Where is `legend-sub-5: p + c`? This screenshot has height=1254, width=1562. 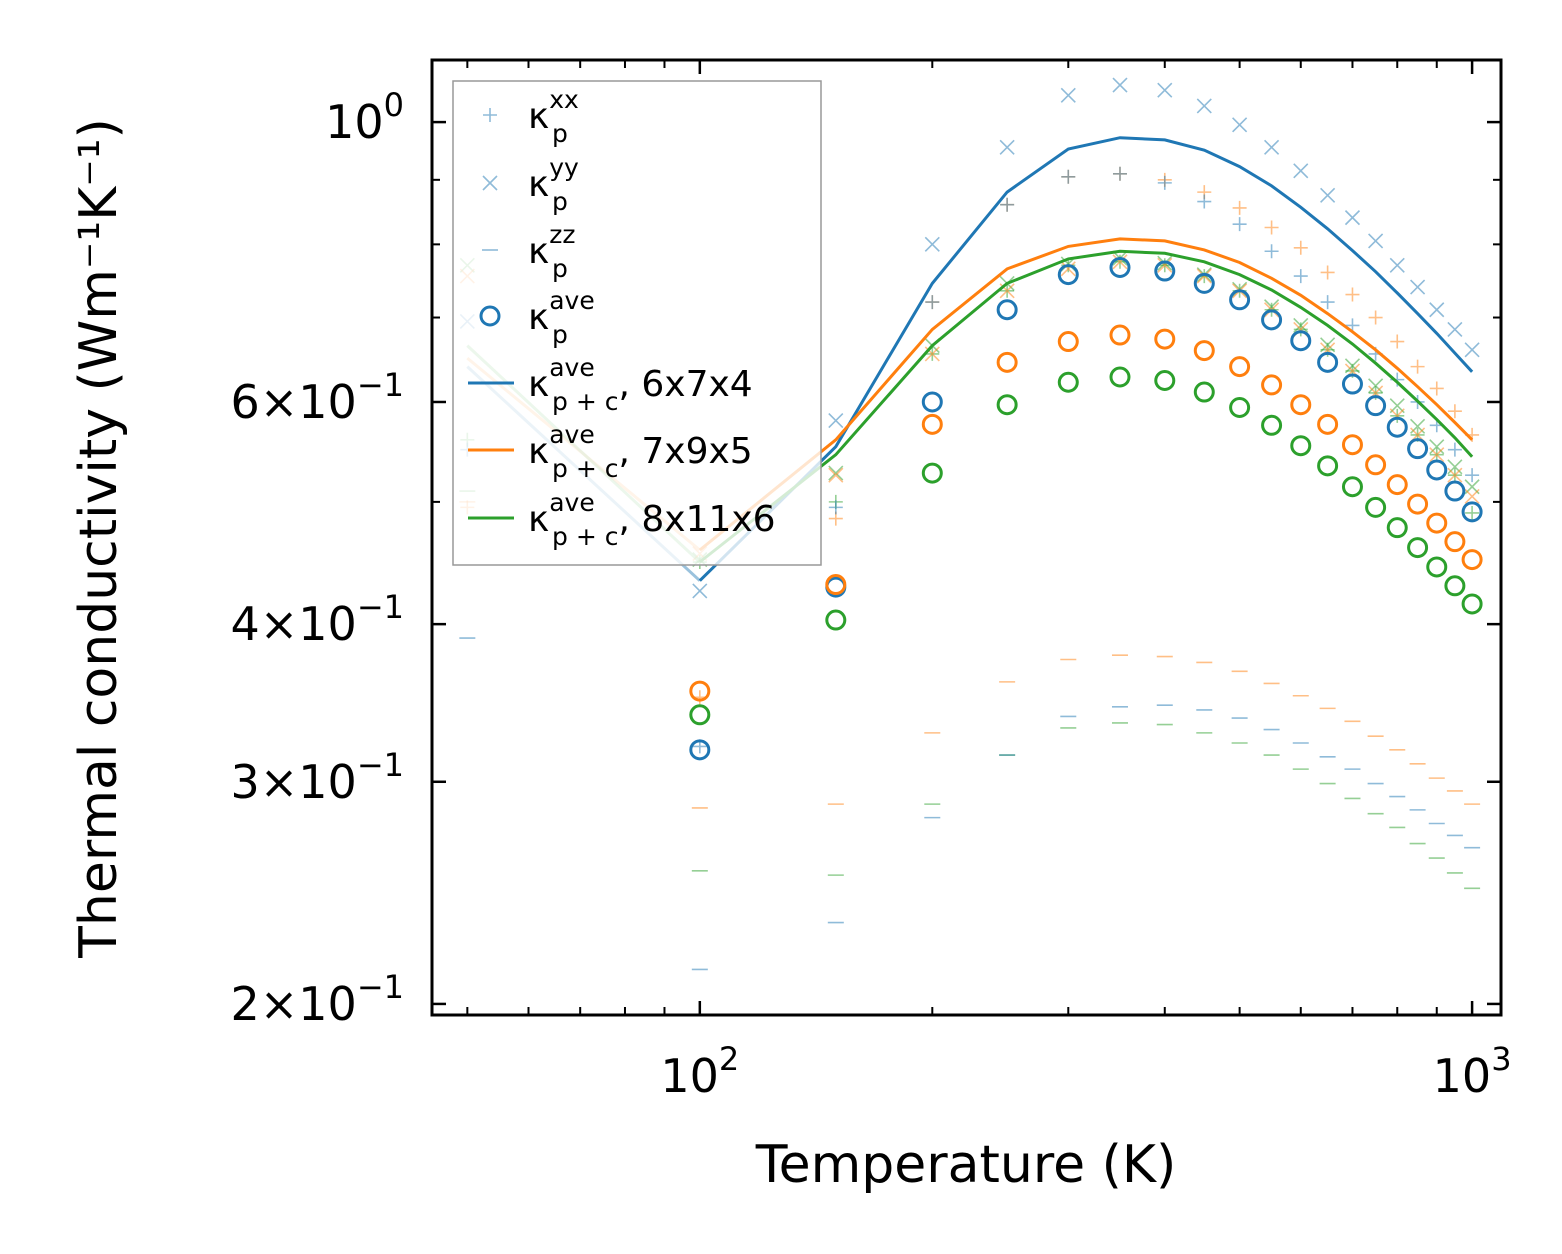
legend-sub-5: p + c is located at coordinates (585, 468).